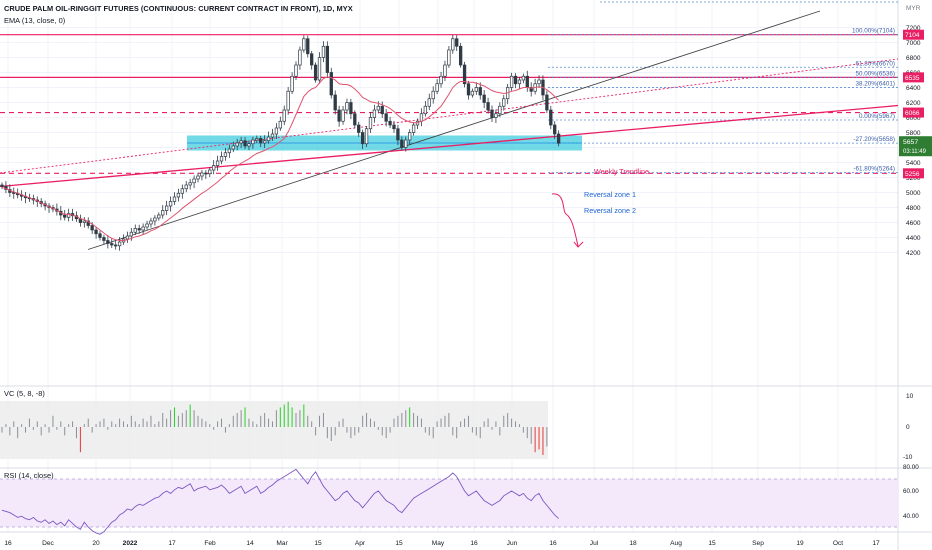 Image resolution: width=932 pixels, height=550 pixels. What do you see at coordinates (318, 543) in the screenshot?
I see `time-label: 15` at bounding box center [318, 543].